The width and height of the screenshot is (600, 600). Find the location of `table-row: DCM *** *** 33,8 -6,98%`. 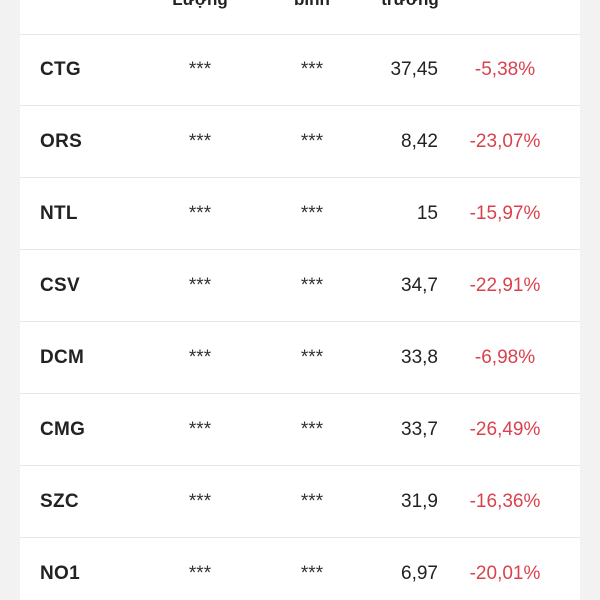

table-row: DCM *** *** 33,8 -6,98% is located at coordinates (300, 358).